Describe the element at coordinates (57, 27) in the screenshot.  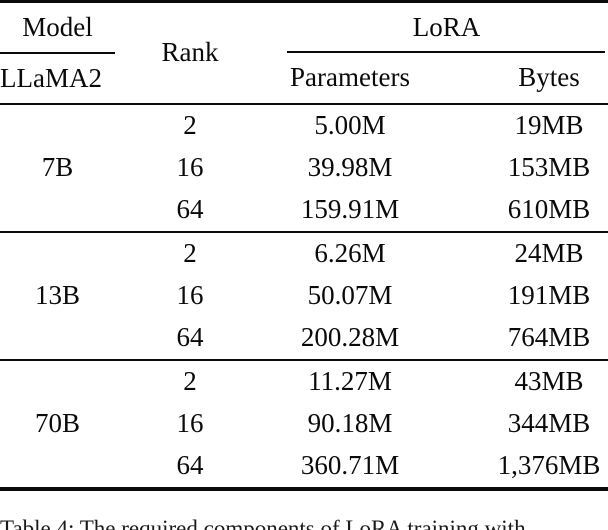
I see `column-header-model: Model` at that location.